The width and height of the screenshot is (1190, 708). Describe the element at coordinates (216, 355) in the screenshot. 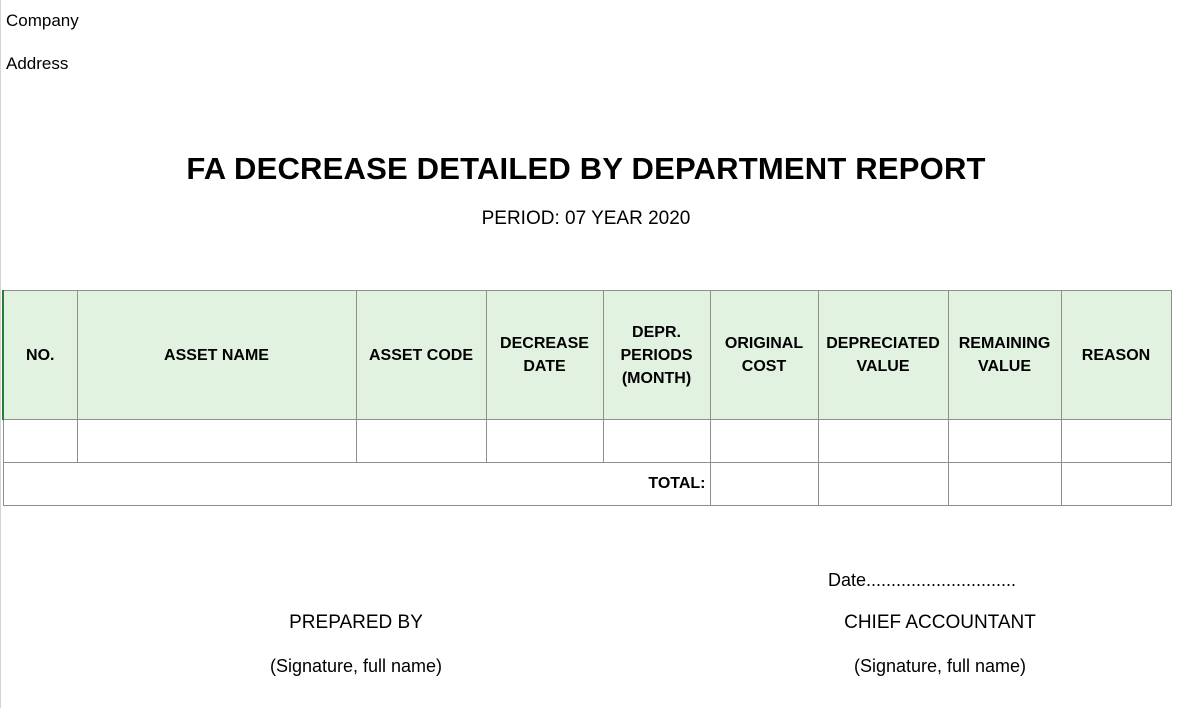

I see `column-header-asset-name: ASSET NAME` at that location.